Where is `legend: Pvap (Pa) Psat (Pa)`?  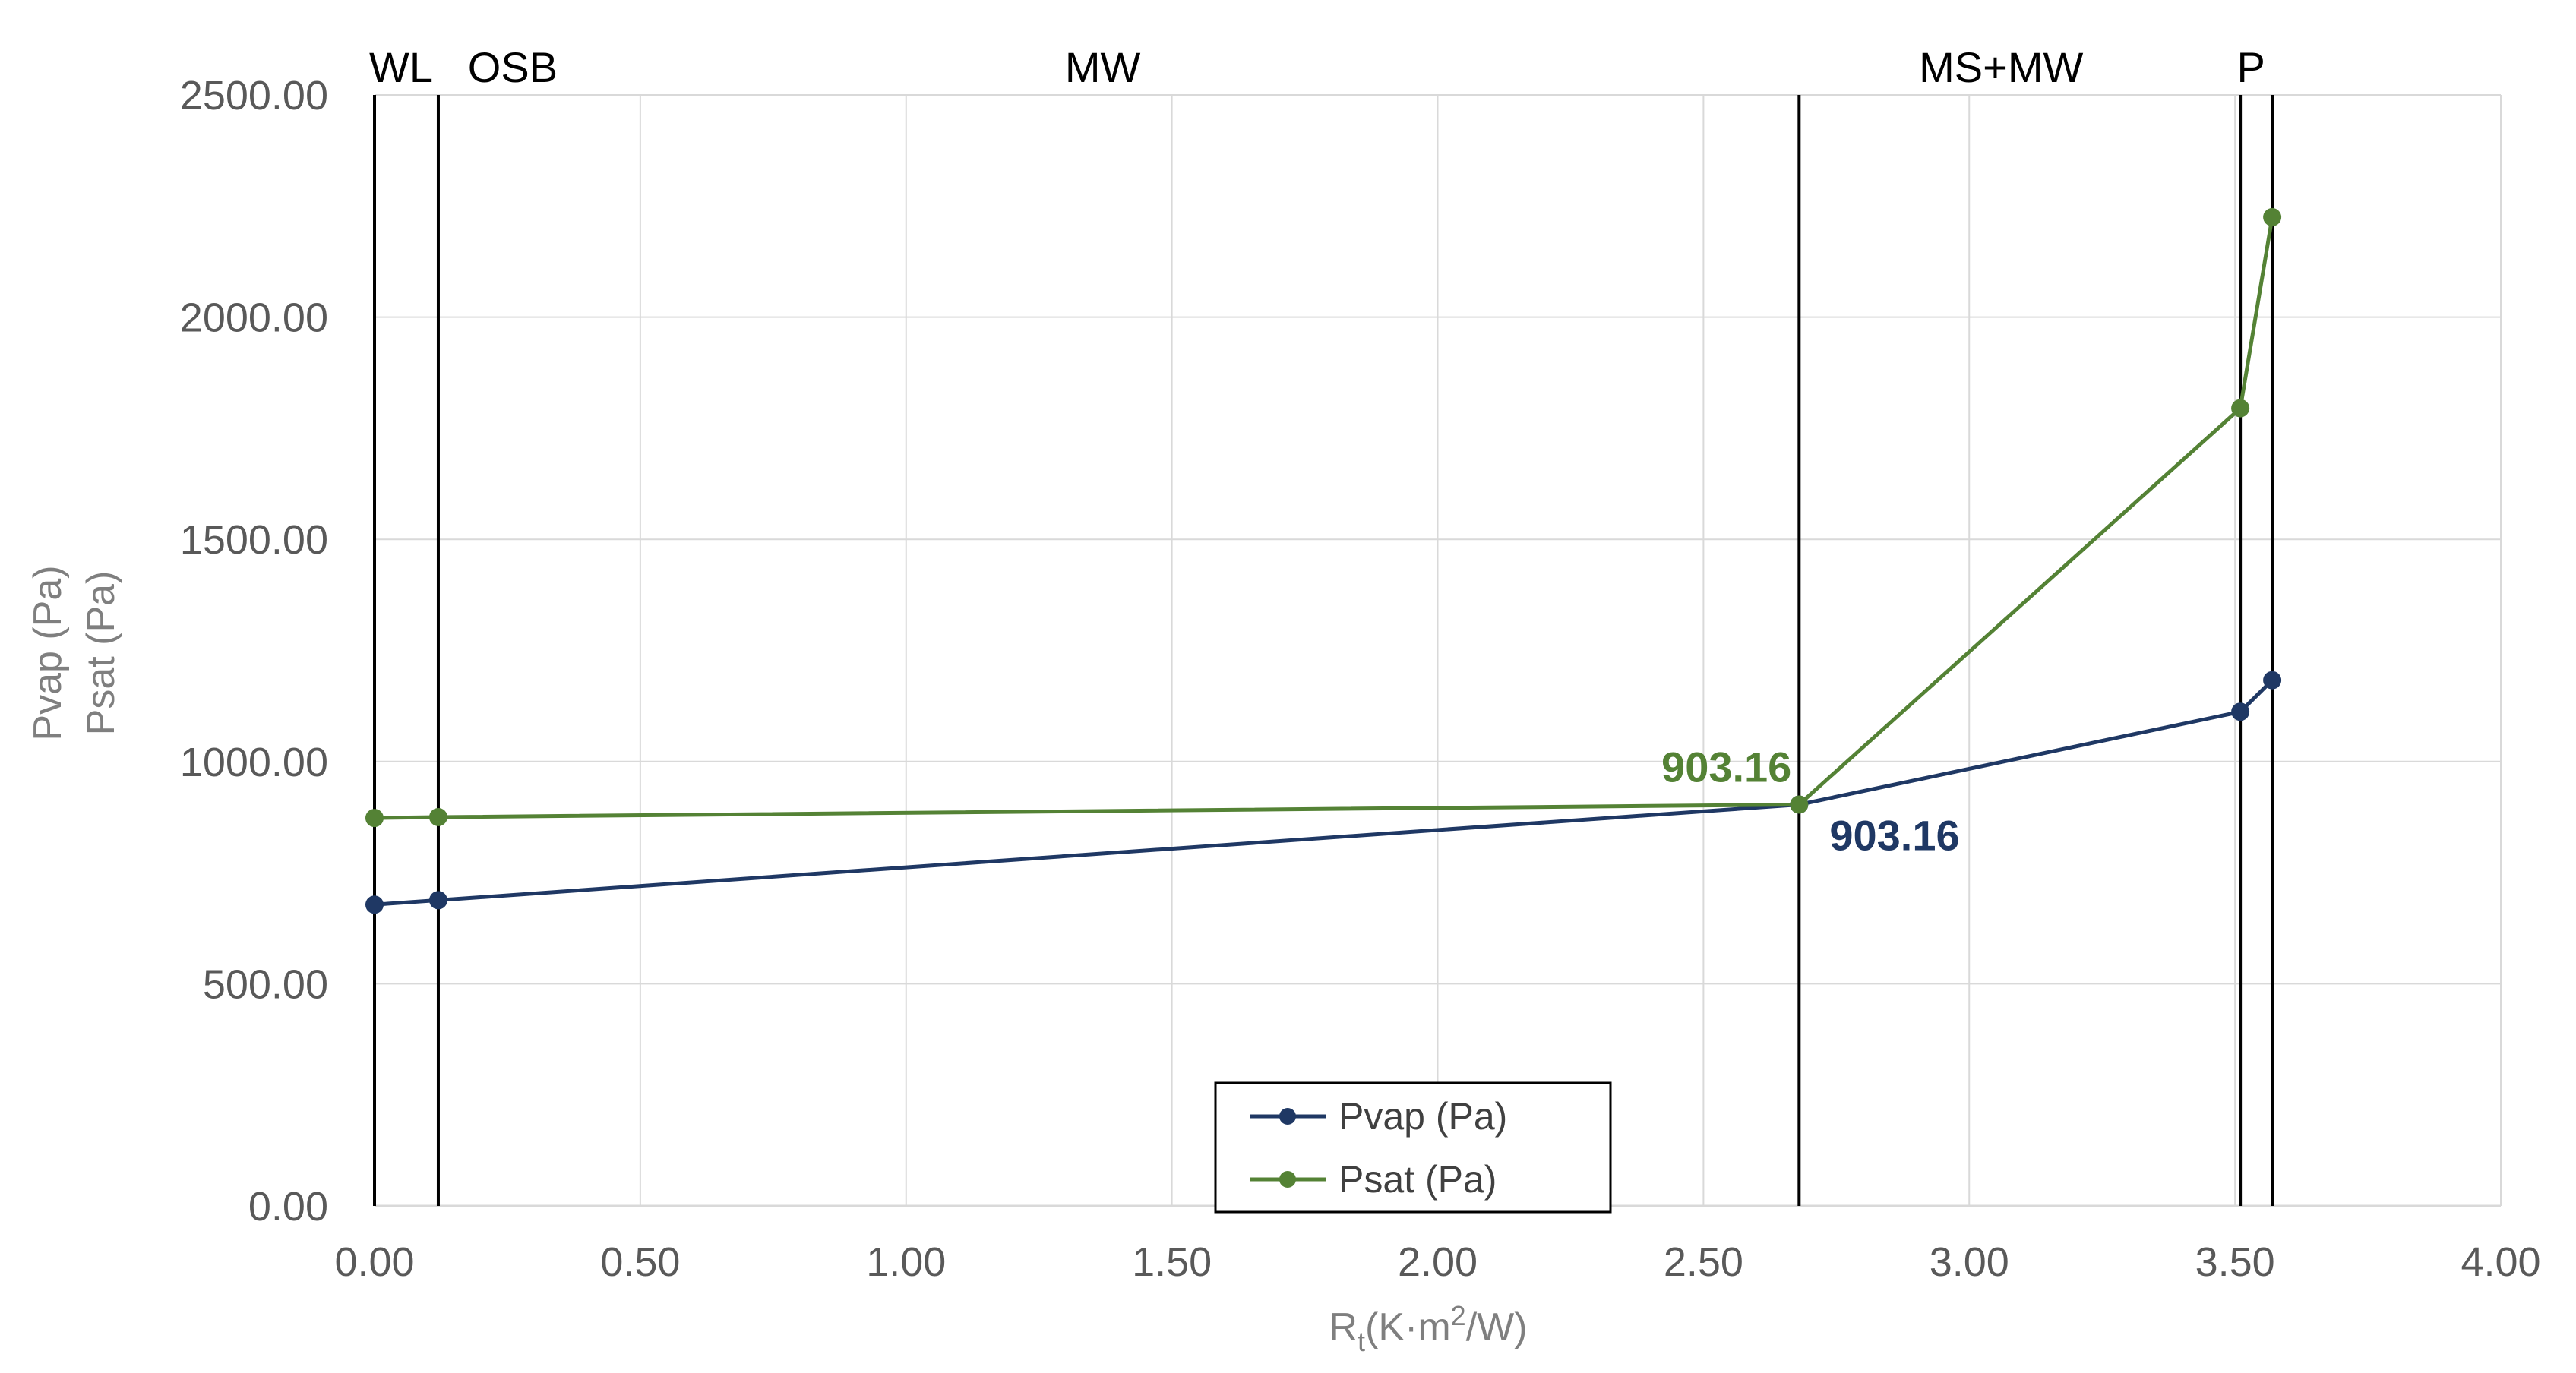
legend: Pvap (Pa) Psat (Pa) is located at coordinates (1413, 1147).